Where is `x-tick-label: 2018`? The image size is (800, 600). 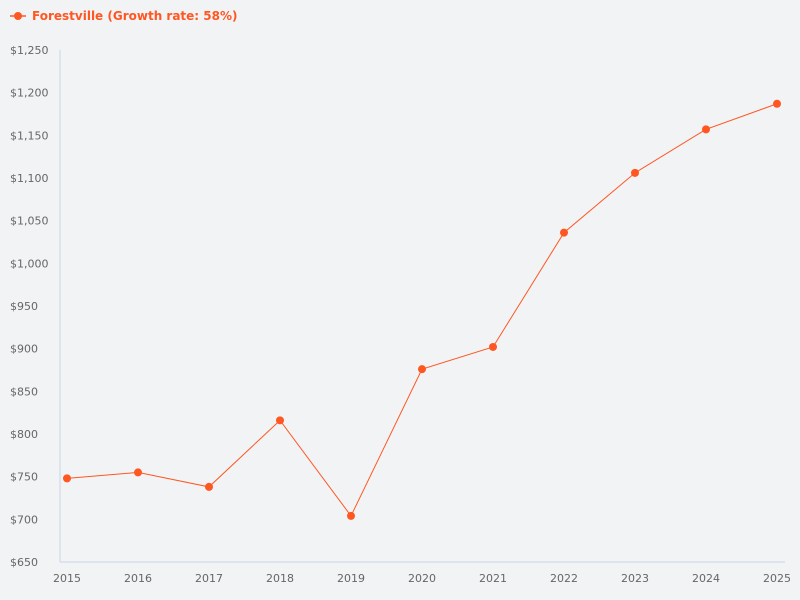 x-tick-label: 2018 is located at coordinates (280, 578).